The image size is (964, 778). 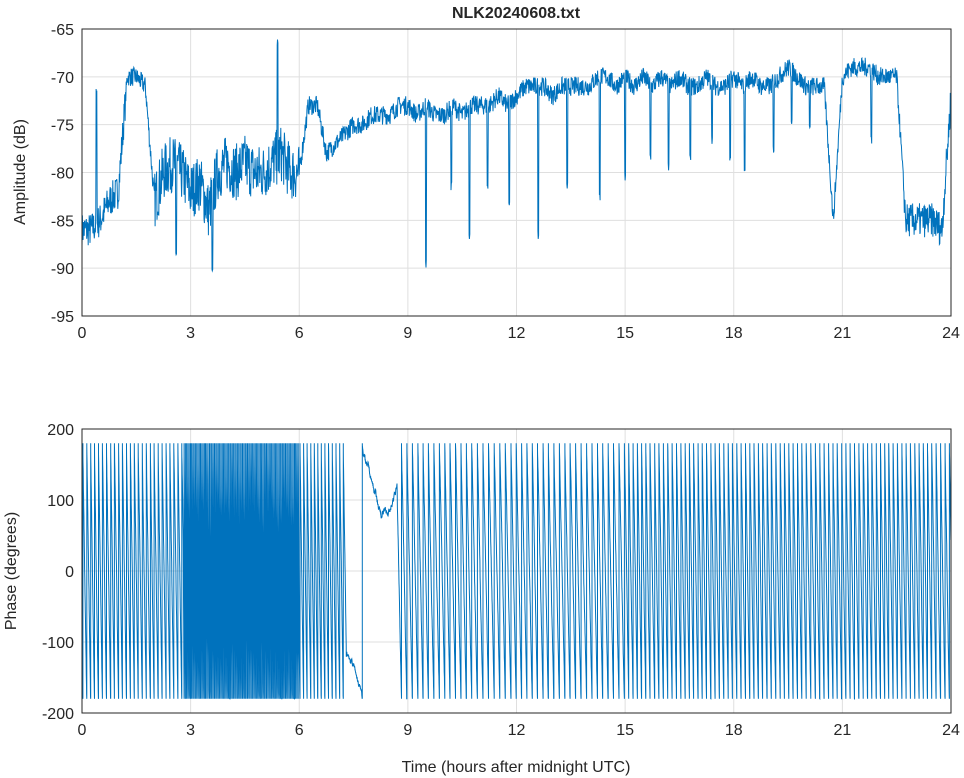 What do you see at coordinates (62, 30) in the screenshot?
I see `y-tick-label: -65` at bounding box center [62, 30].